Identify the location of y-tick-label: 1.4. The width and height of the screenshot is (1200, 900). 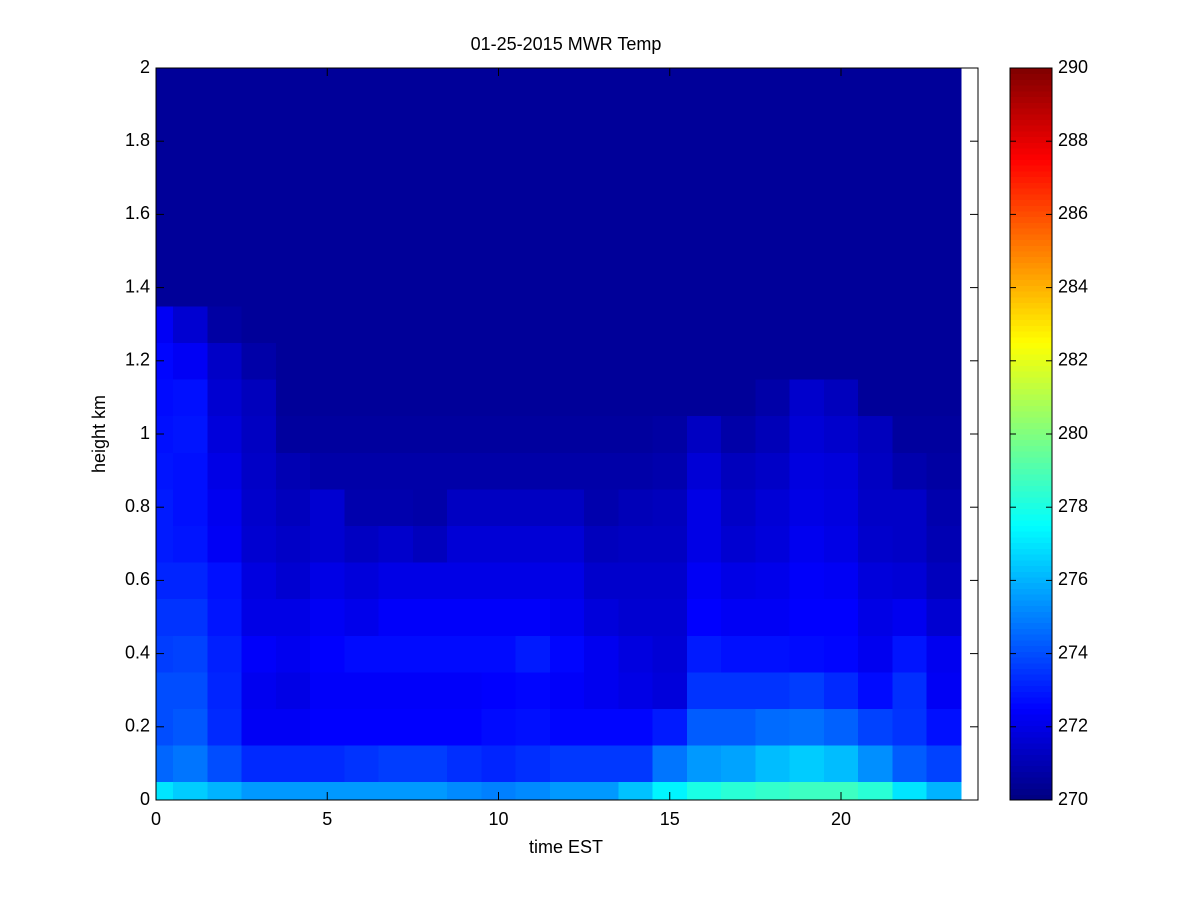
(137, 286).